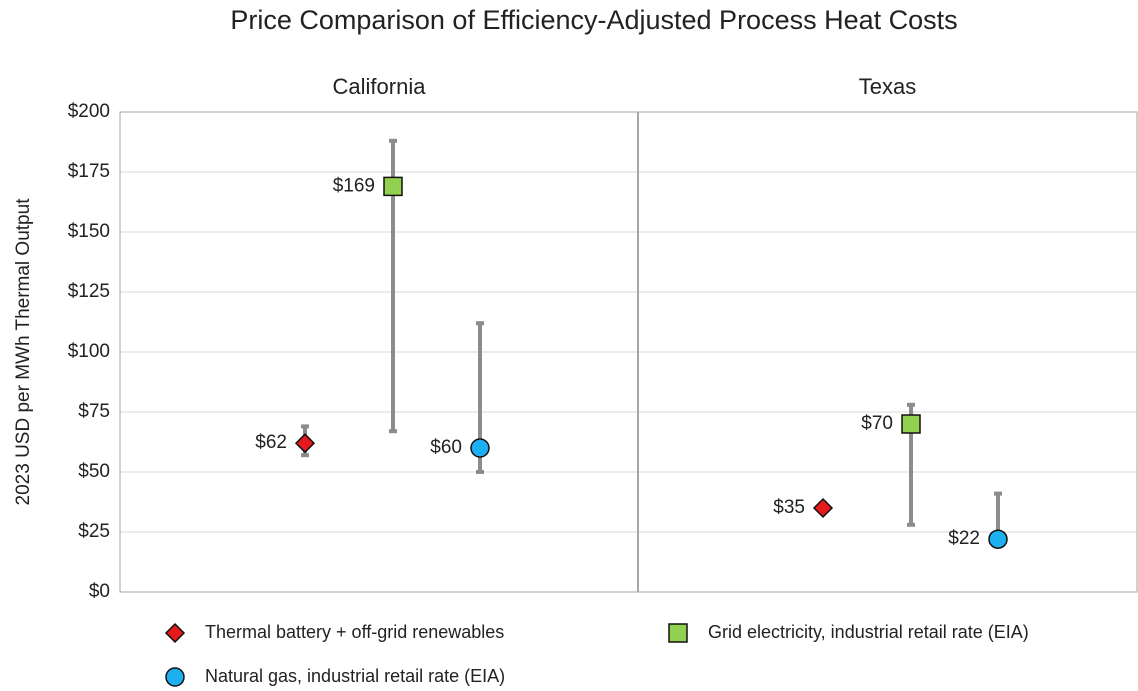 This screenshot has width=1138, height=691. I want to click on y-tick-label: $125, so click(89, 291).